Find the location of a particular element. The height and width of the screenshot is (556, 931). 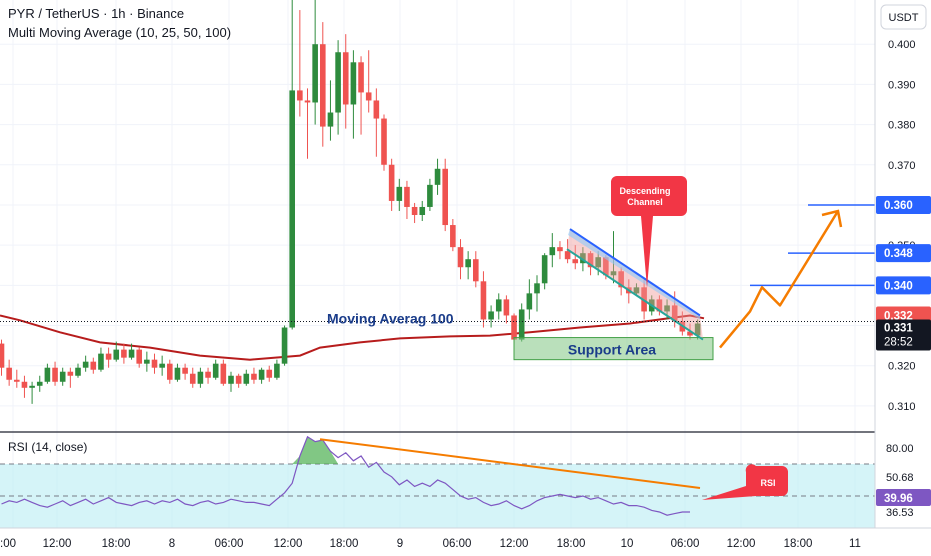

channel-fill is located at coordinates (635, 284).